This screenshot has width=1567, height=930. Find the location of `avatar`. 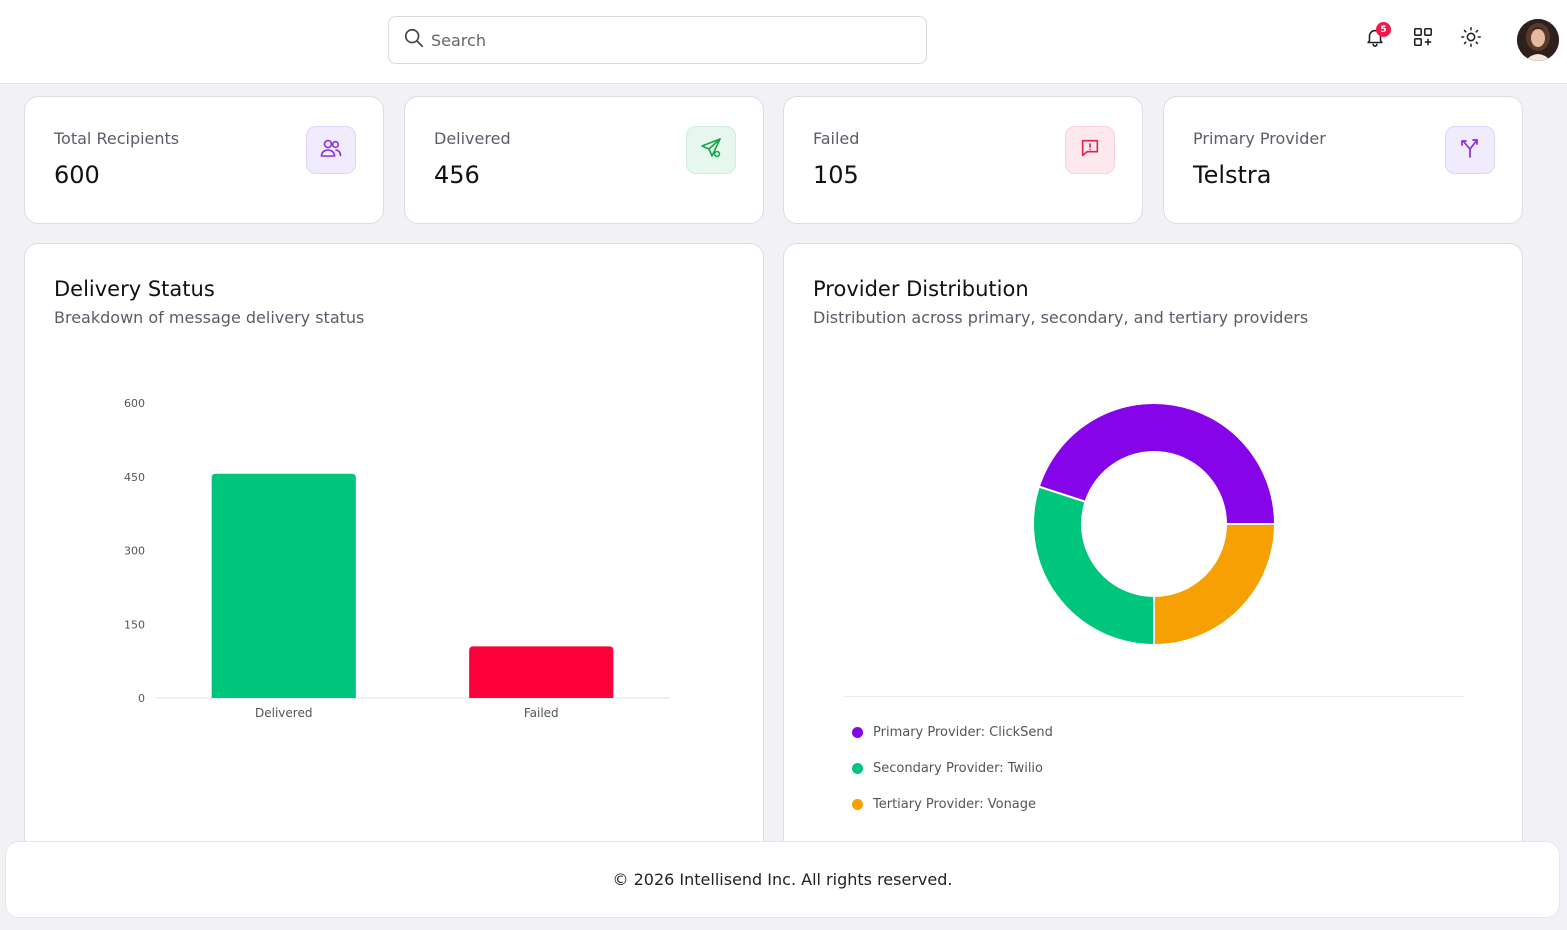

avatar is located at coordinates (1538, 40).